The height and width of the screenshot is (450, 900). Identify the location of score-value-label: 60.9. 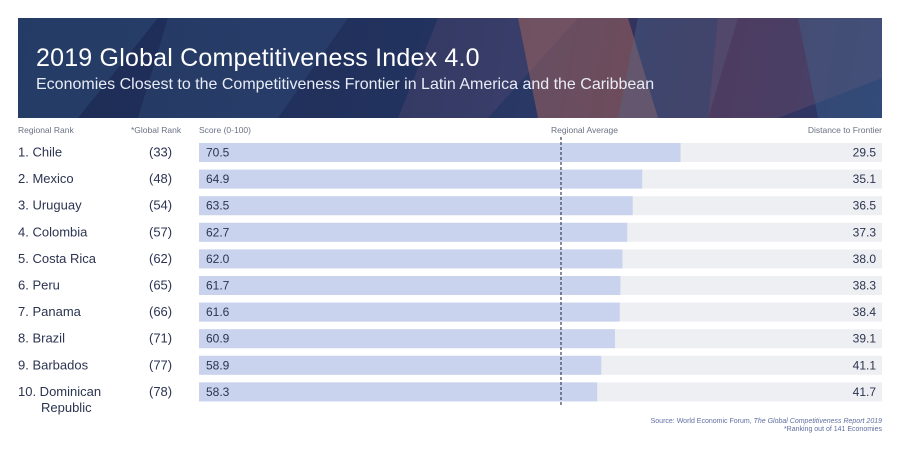
(218, 339).